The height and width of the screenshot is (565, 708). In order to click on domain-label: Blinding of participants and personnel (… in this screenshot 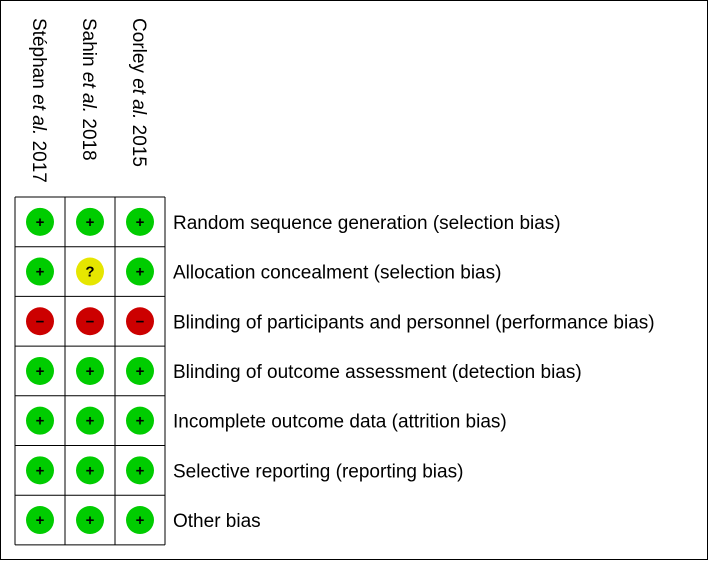, I will do `click(414, 322)`.